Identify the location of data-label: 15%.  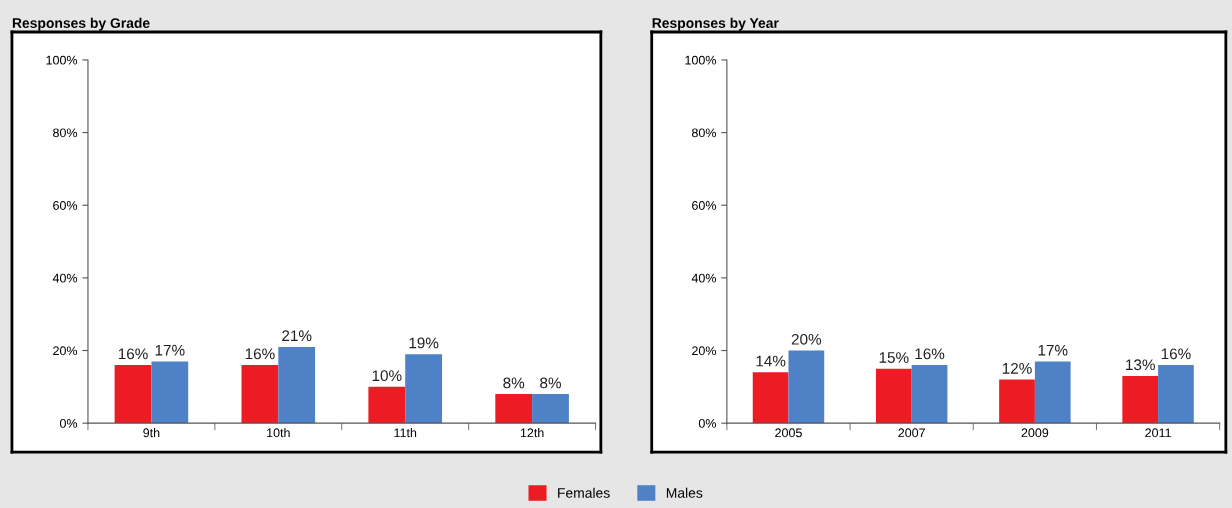
(894, 357).